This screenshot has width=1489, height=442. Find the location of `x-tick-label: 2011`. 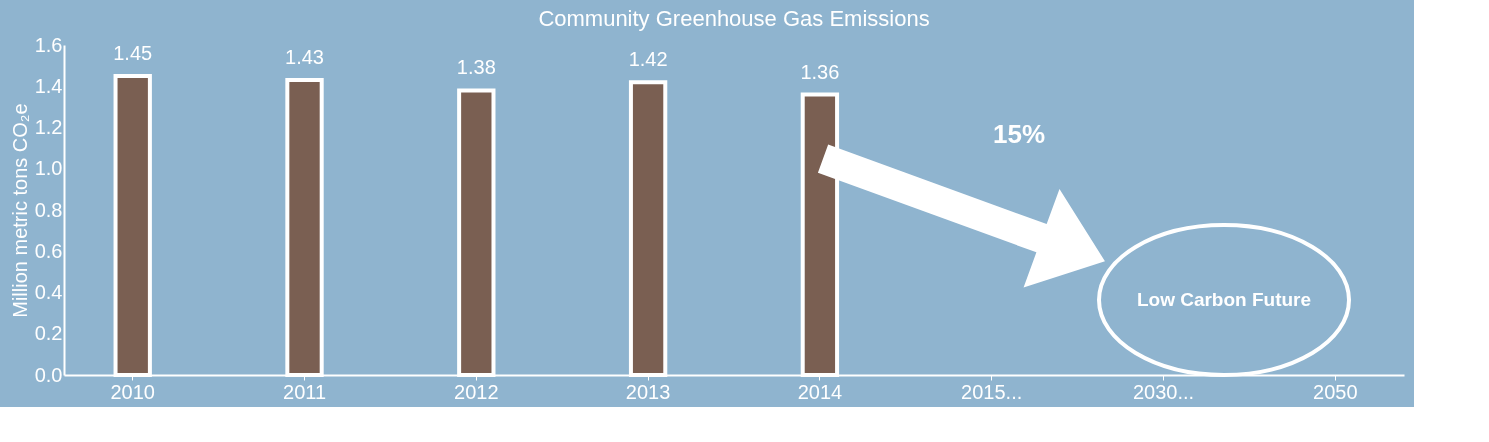

x-tick-label: 2011 is located at coordinates (305, 391).